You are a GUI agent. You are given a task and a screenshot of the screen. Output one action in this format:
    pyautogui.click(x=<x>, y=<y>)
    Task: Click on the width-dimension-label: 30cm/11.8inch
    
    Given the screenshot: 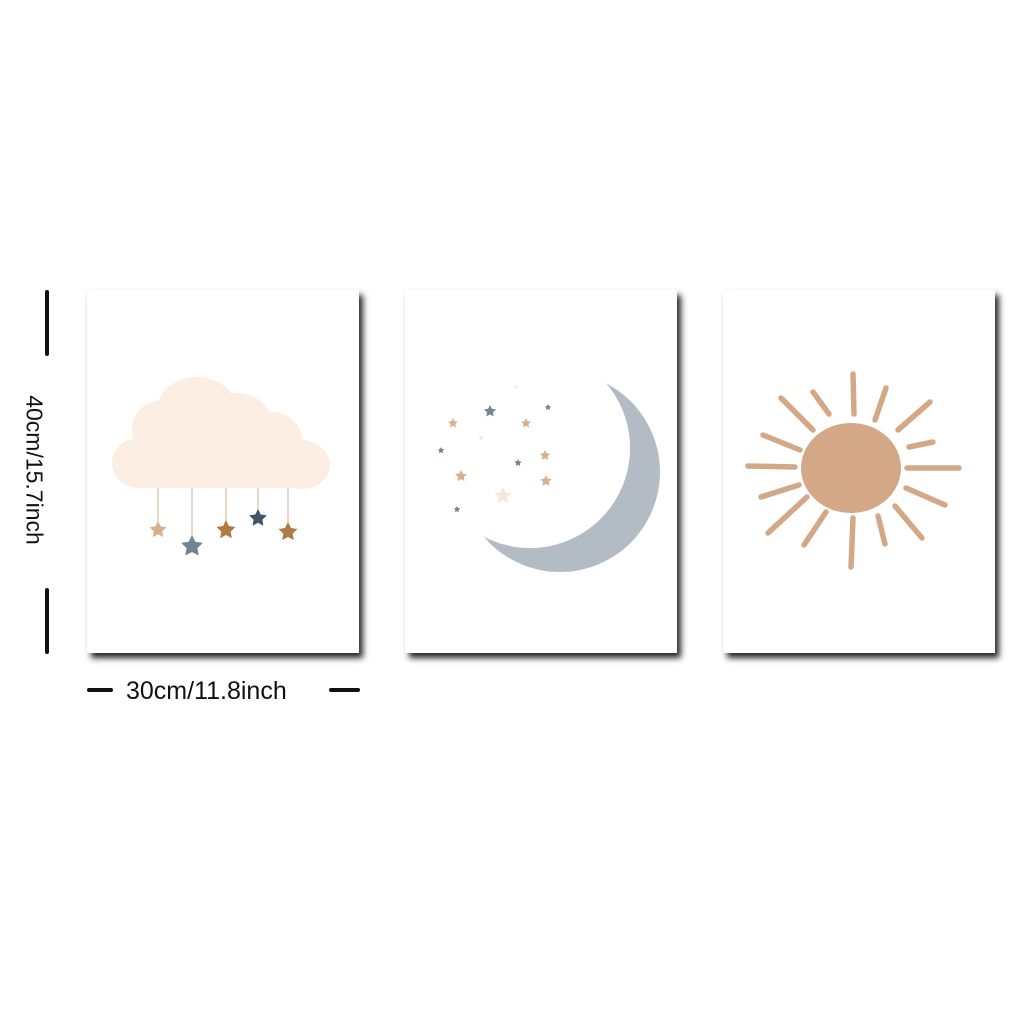 What is the action you would take?
    pyautogui.click(x=206, y=691)
    